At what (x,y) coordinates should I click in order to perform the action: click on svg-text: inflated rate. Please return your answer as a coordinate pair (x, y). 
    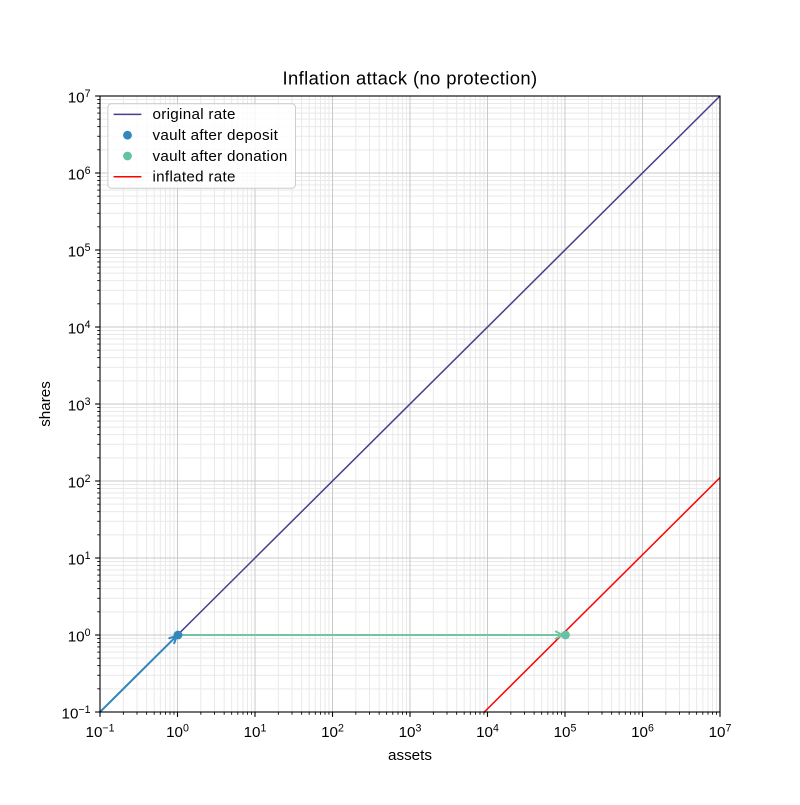
    Looking at the image, I should click on (194, 177).